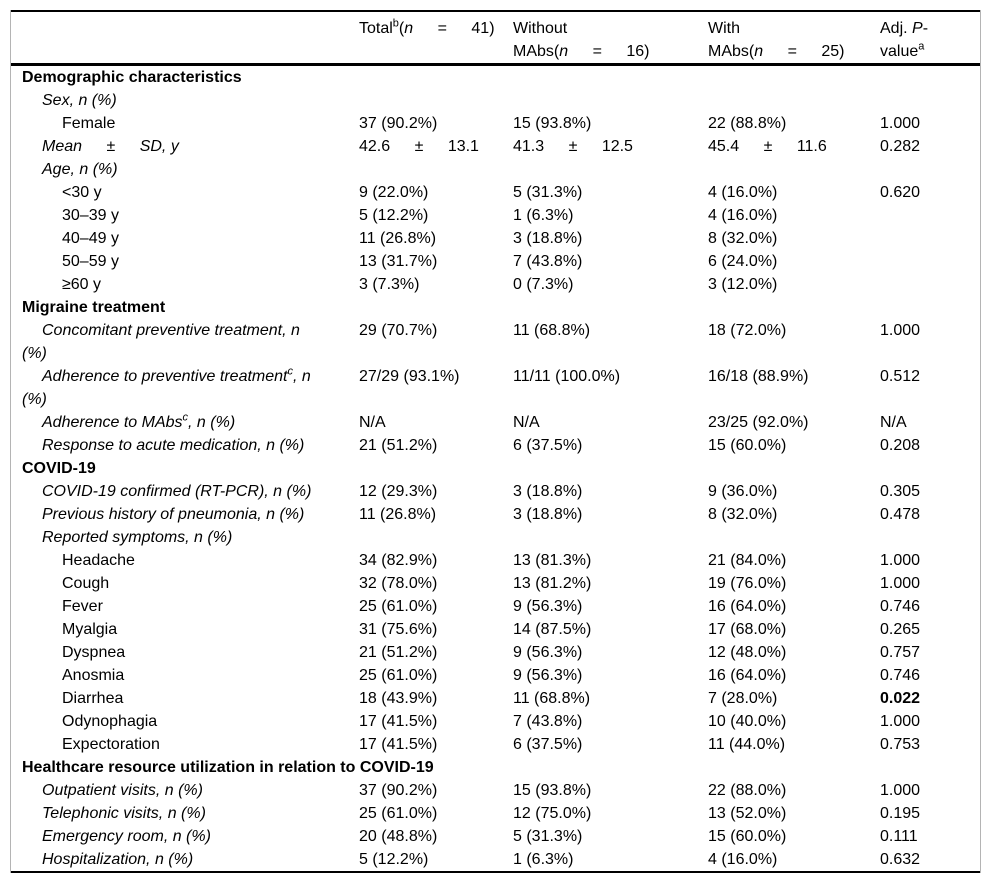 This screenshot has height=890, width=992. I want to click on row-label: Fever, so click(82, 606).